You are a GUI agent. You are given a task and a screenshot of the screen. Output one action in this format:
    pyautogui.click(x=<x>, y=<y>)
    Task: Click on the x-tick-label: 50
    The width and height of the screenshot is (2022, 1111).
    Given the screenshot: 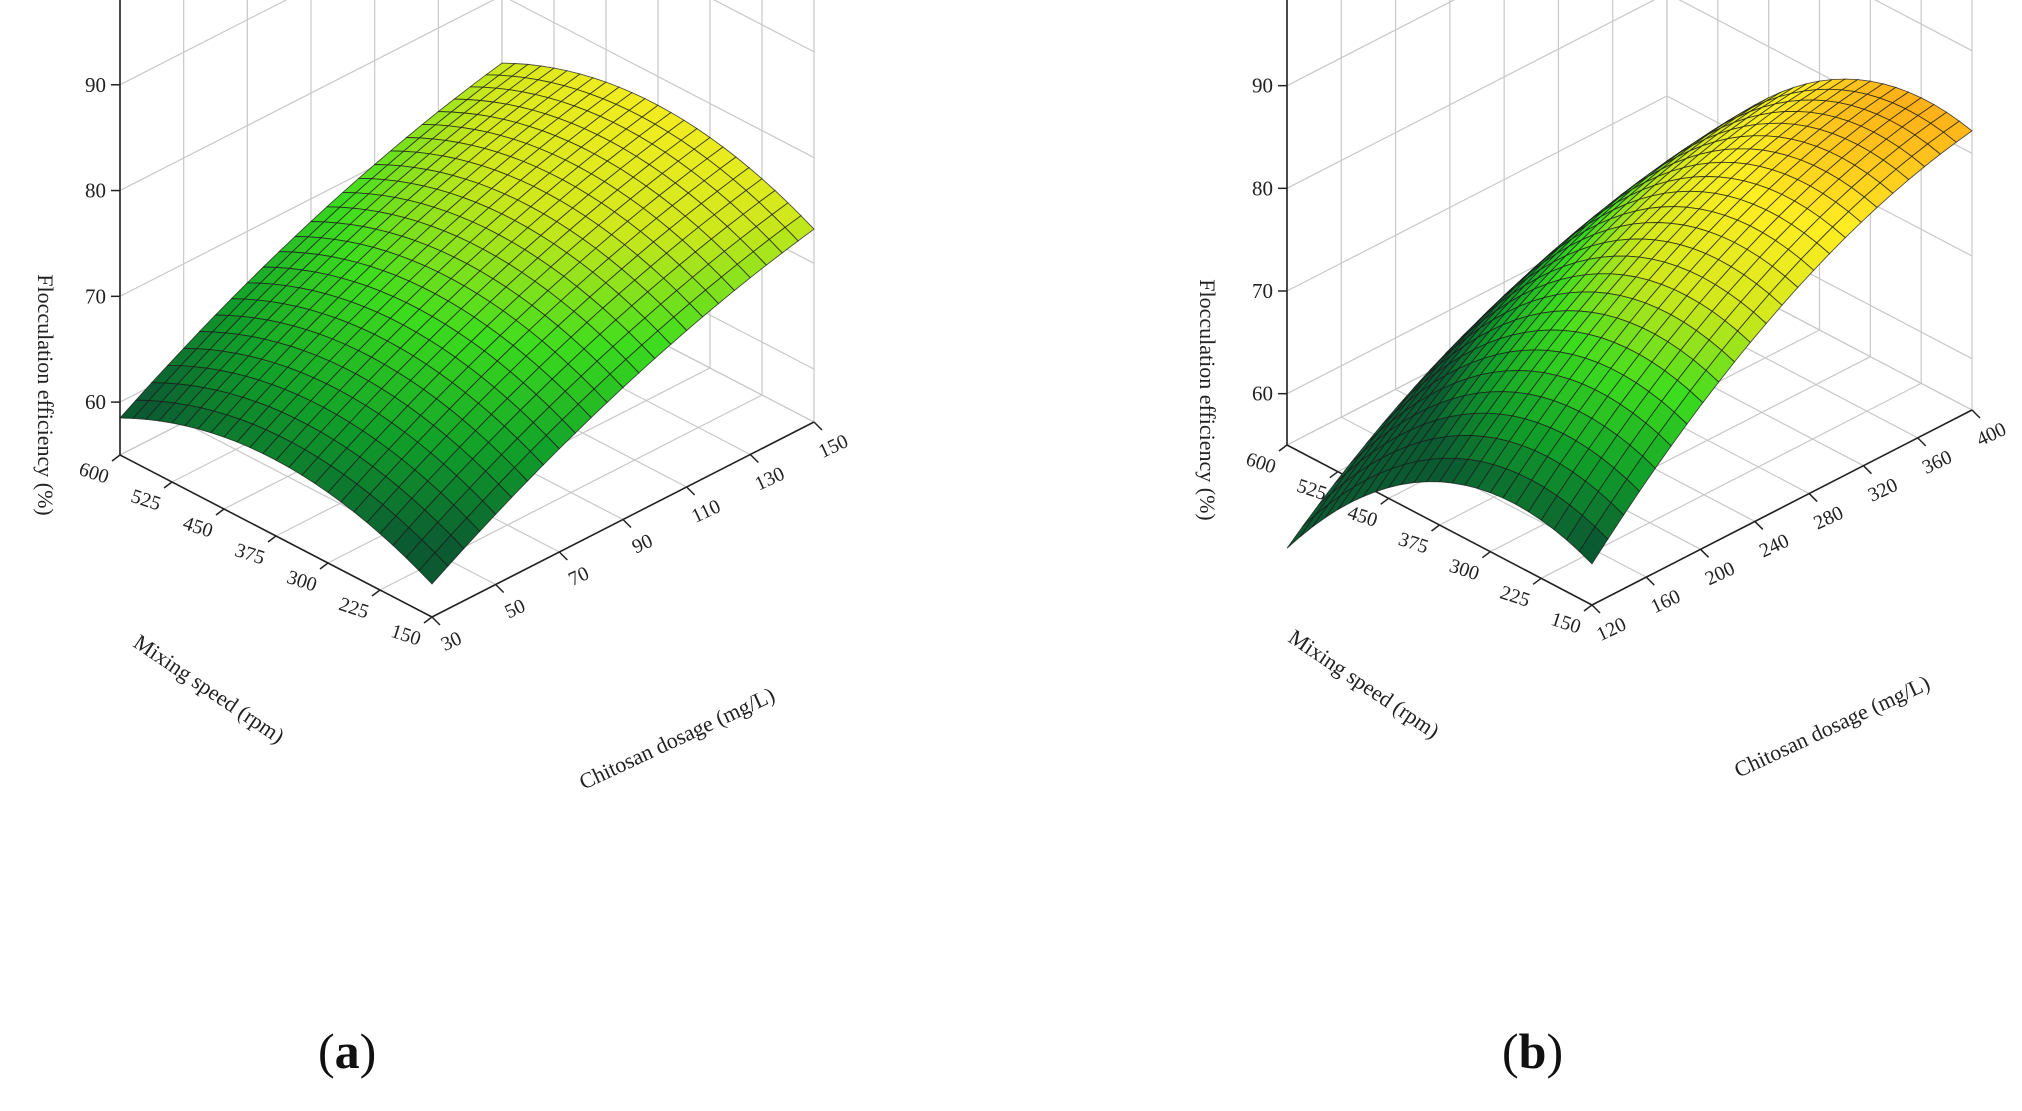 What is the action you would take?
    pyautogui.click(x=514, y=609)
    